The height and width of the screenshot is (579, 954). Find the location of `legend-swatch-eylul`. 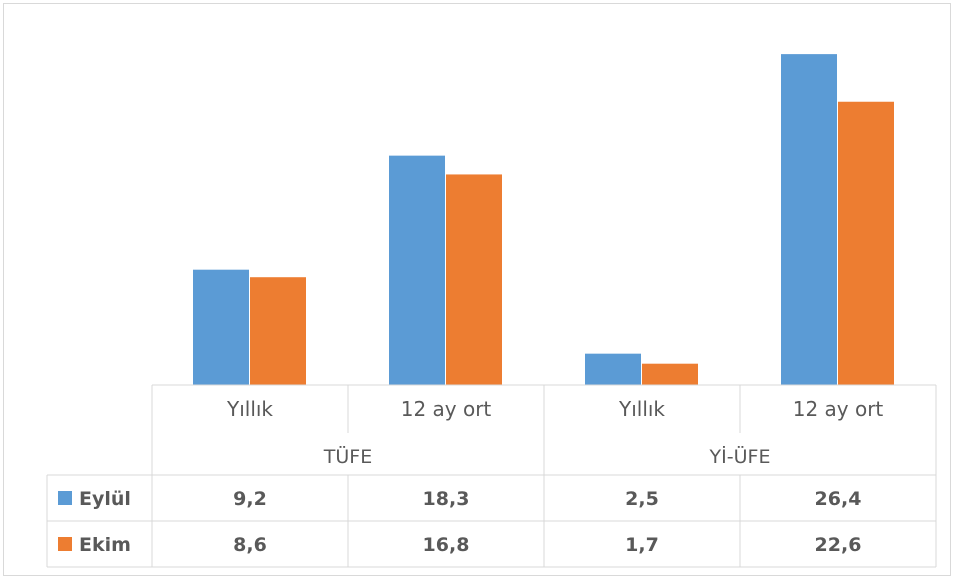

legend-swatch-eylul is located at coordinates (65, 498).